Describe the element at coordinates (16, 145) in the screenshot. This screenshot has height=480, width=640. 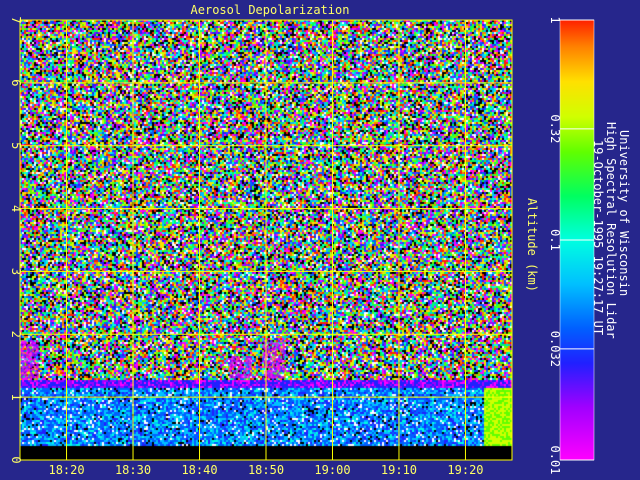
I see `y-tick-label: 5` at that location.